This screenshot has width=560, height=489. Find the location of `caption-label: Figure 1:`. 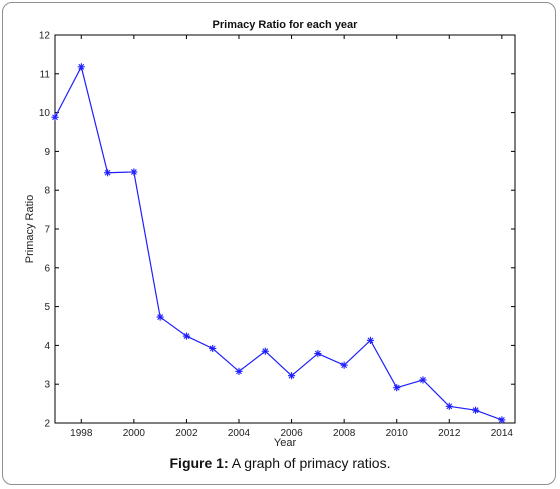

caption-label: Figure 1: is located at coordinates (199, 463).